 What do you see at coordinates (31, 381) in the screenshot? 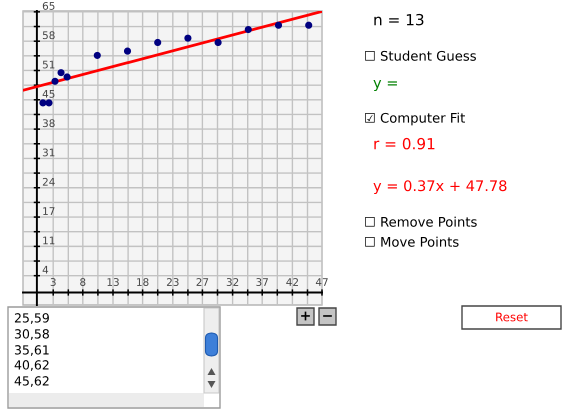
I see `text: 45,62` at bounding box center [31, 381].